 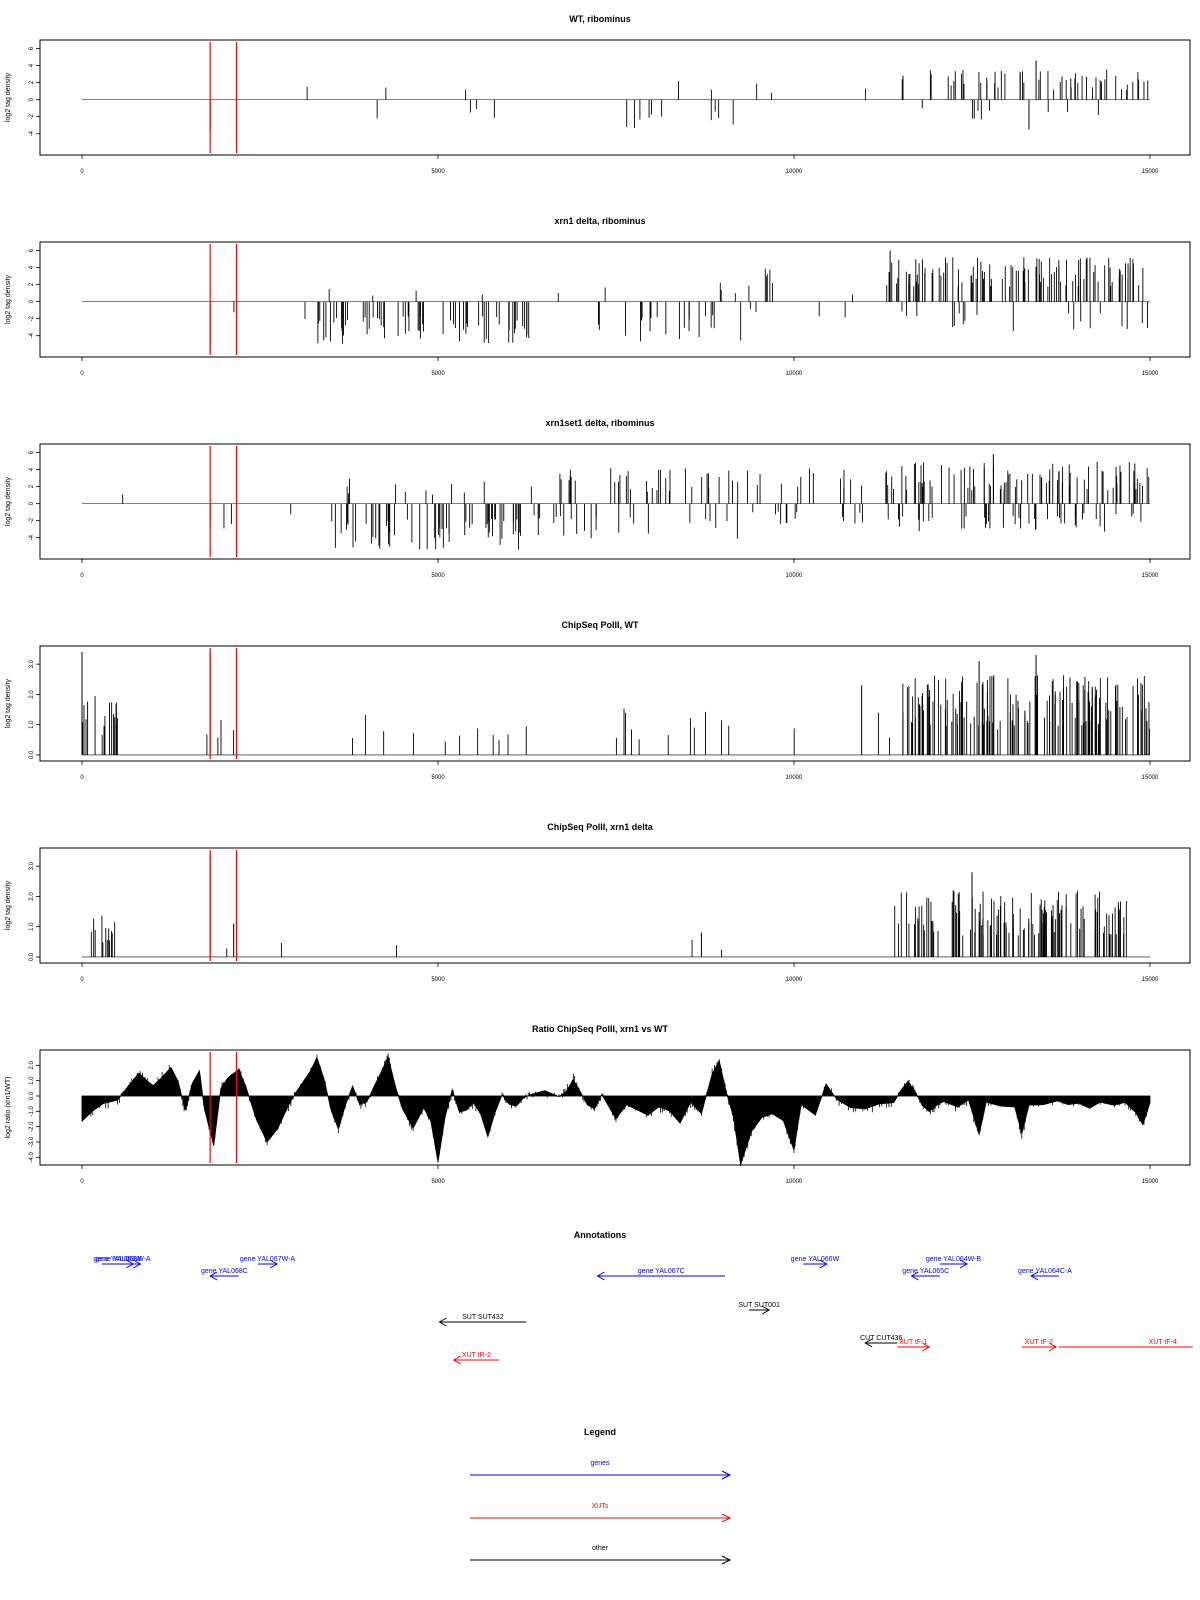 I want to click on annotation-label: gene YAL066W, so click(x=815, y=1259).